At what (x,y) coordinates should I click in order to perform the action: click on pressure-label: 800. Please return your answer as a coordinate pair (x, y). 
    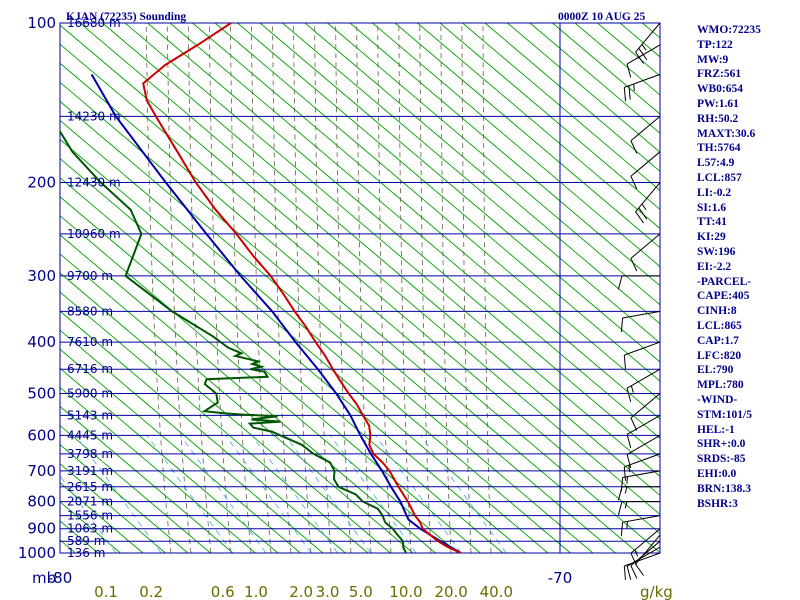
    Looking at the image, I should click on (41, 502).